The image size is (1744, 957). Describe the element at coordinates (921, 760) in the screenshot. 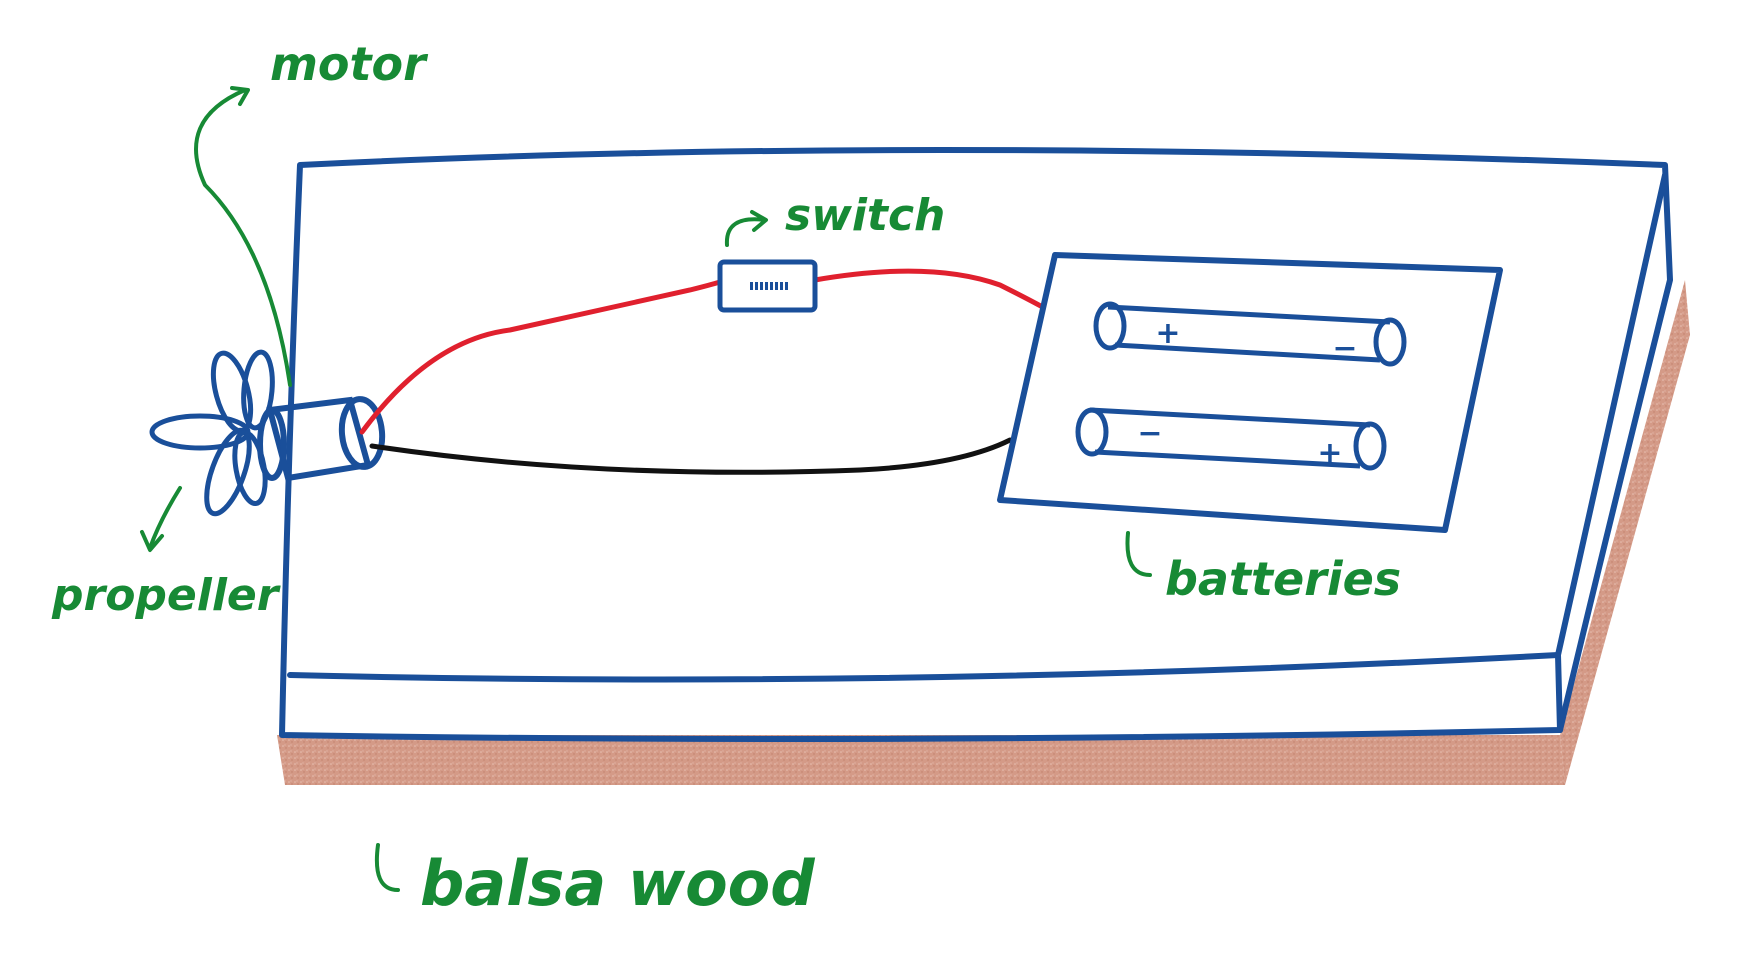

I see `wood-front-edge` at that location.